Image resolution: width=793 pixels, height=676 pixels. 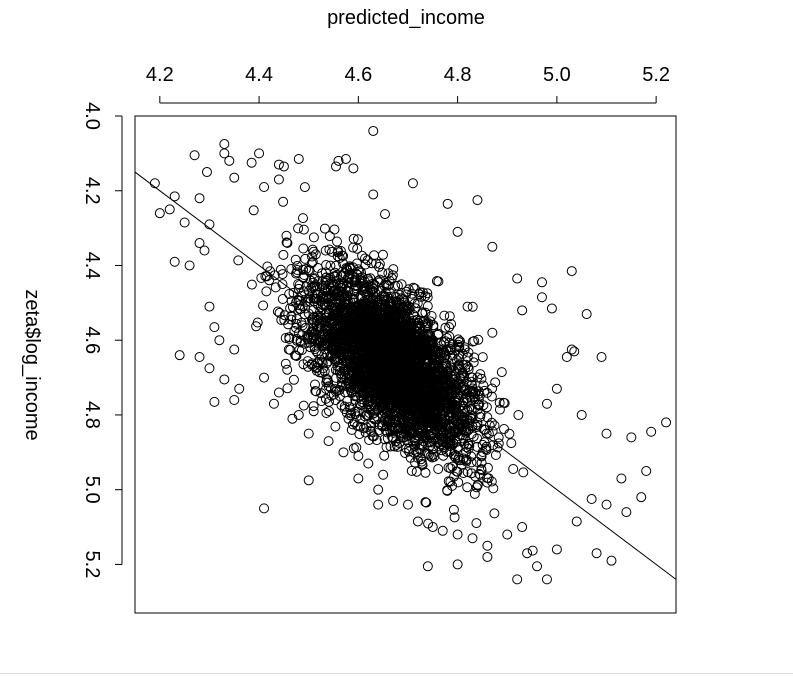 I want to click on x-axis: 4.2 4.4 4.6 4.8 5.0 5.2, so click(x=408, y=84).